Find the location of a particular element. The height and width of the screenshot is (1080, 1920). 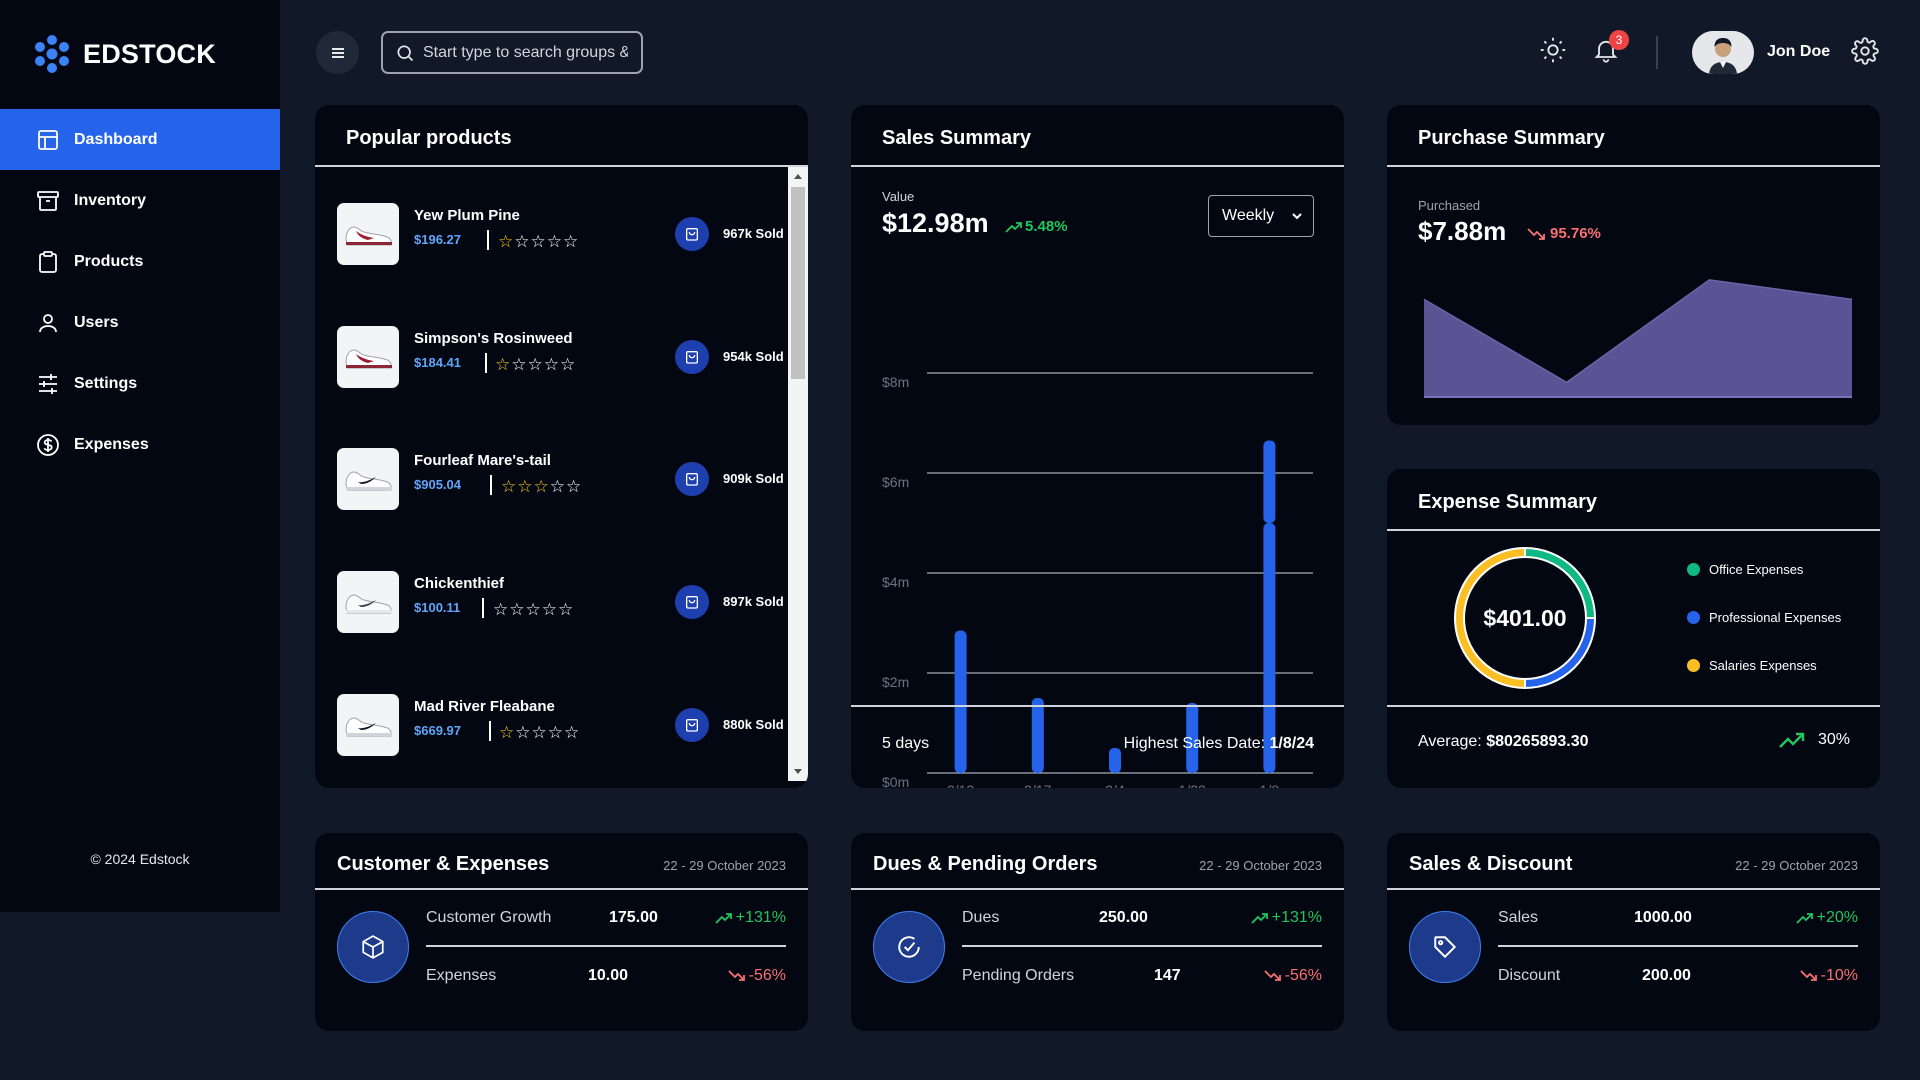

scrollbar-thumb is located at coordinates (798, 283).